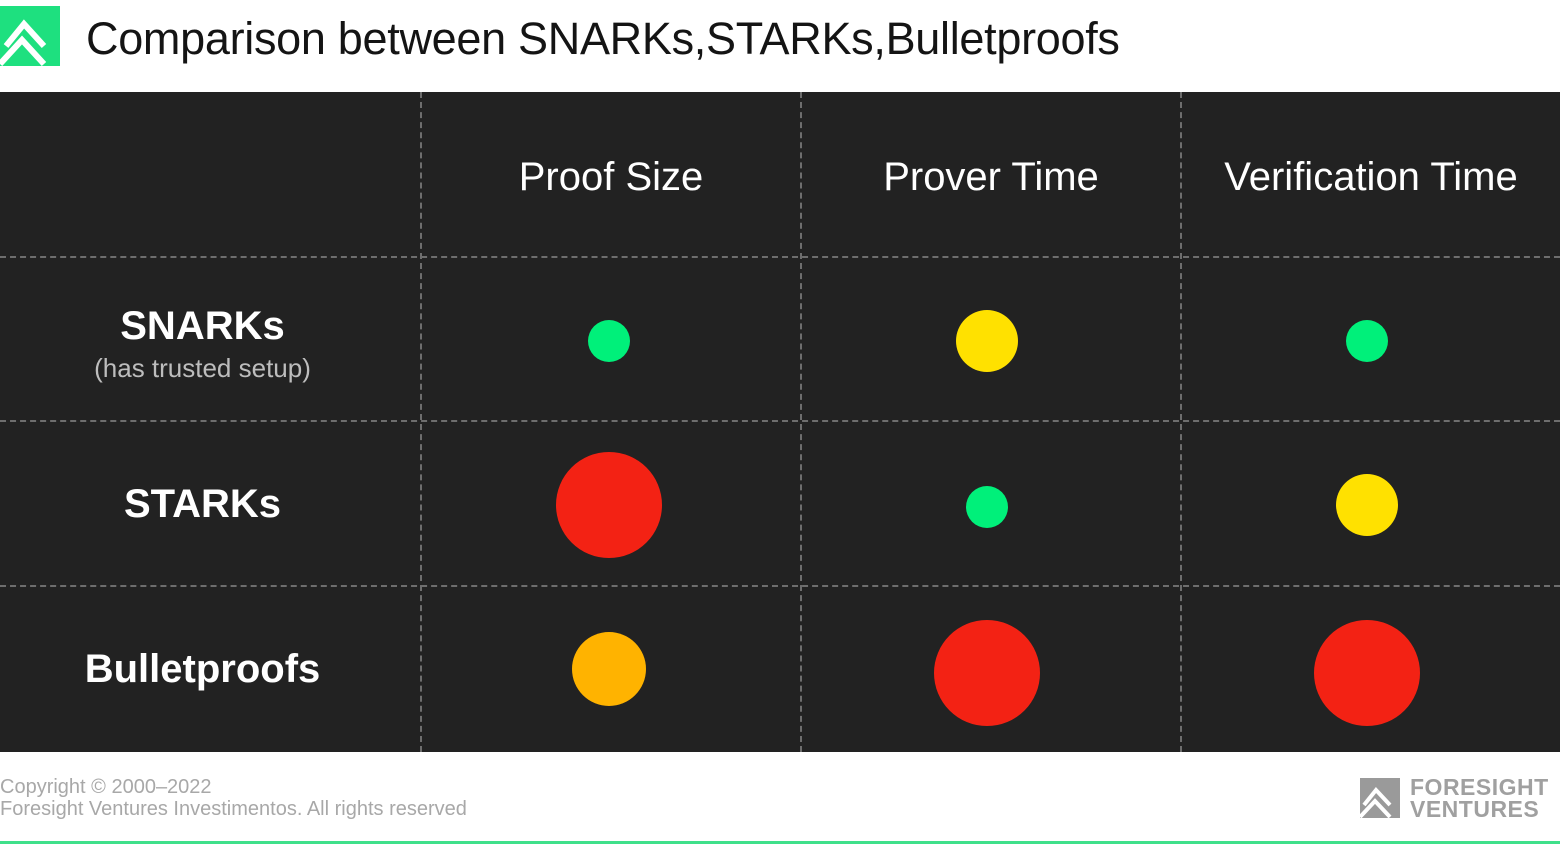 This screenshot has height=844, width=1560. Describe the element at coordinates (991, 177) in the screenshot. I see `column-header-prover-time: Prover Time` at that location.